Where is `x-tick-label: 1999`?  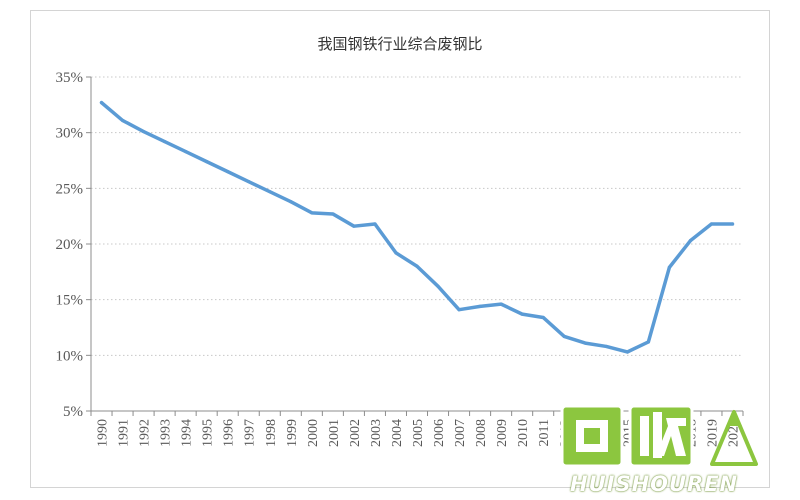 x-tick-label: 1999 is located at coordinates (292, 433).